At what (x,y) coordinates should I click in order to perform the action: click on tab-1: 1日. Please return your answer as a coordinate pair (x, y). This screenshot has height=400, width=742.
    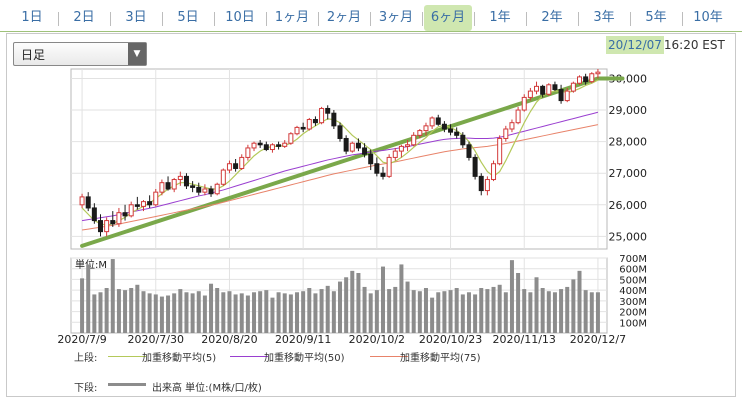
    Looking at the image, I should click on (32, 17).